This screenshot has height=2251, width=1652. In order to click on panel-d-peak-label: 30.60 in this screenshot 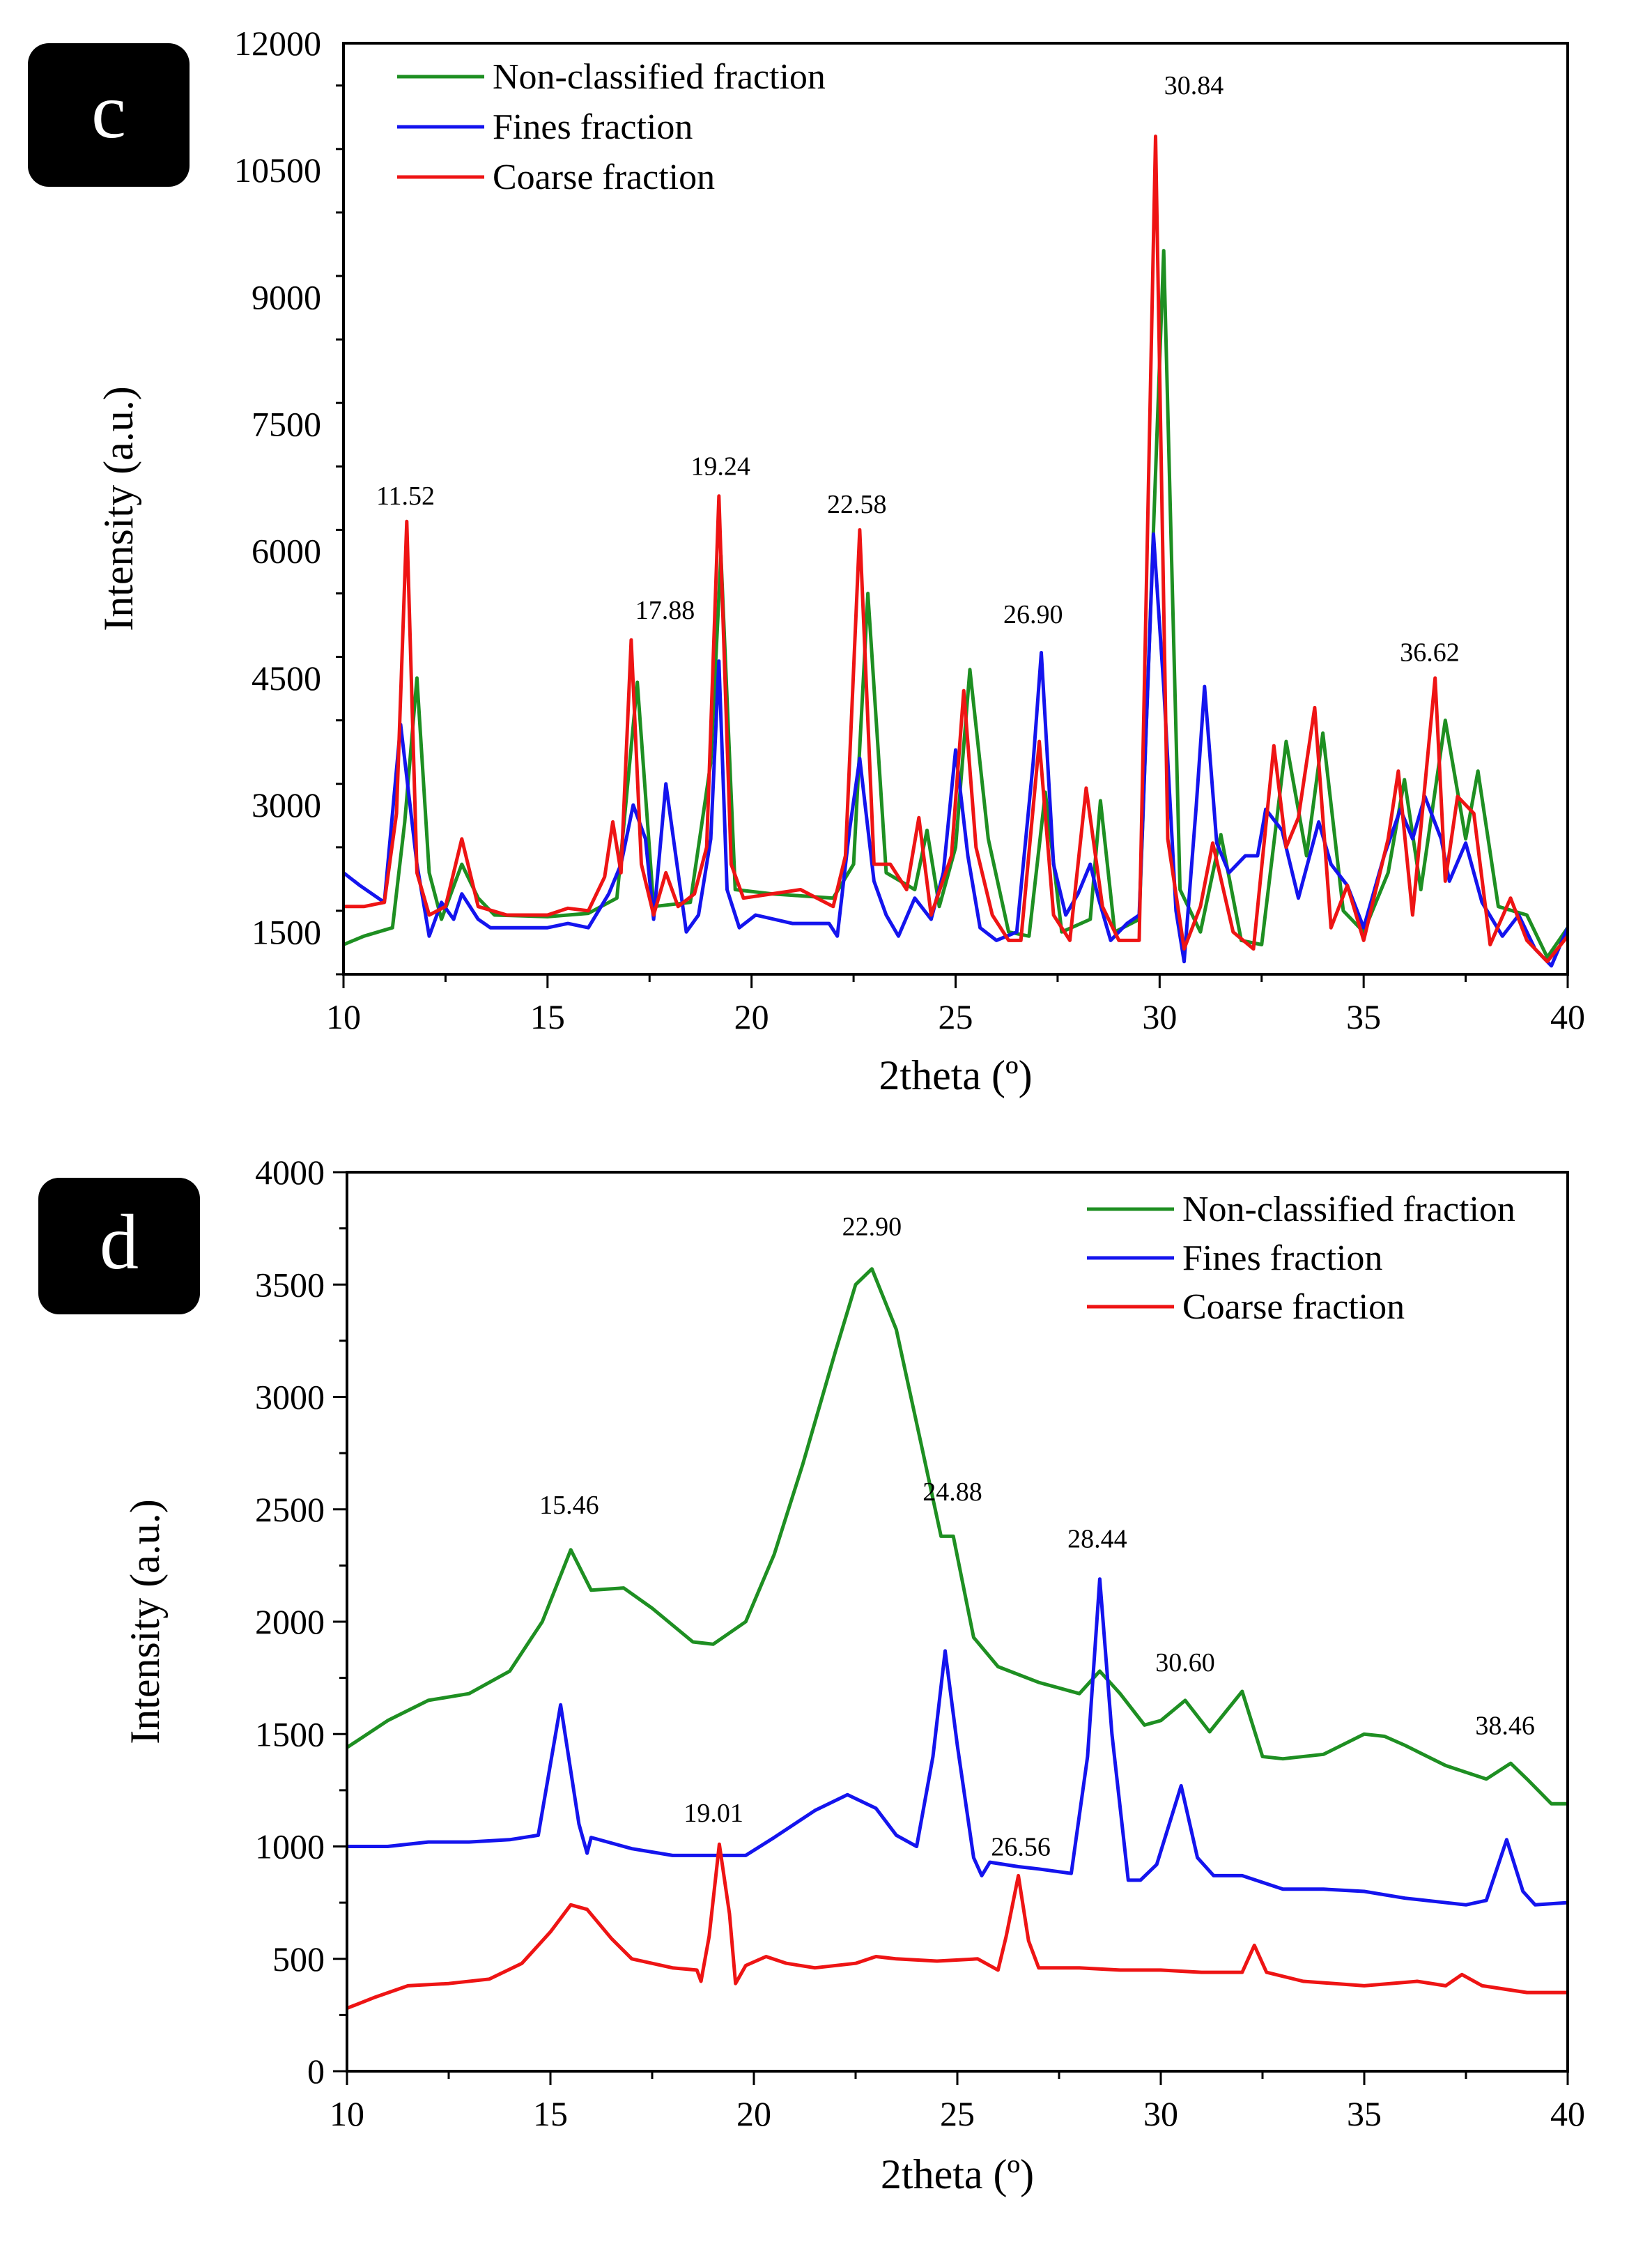, I will do `click(1185, 1662)`.